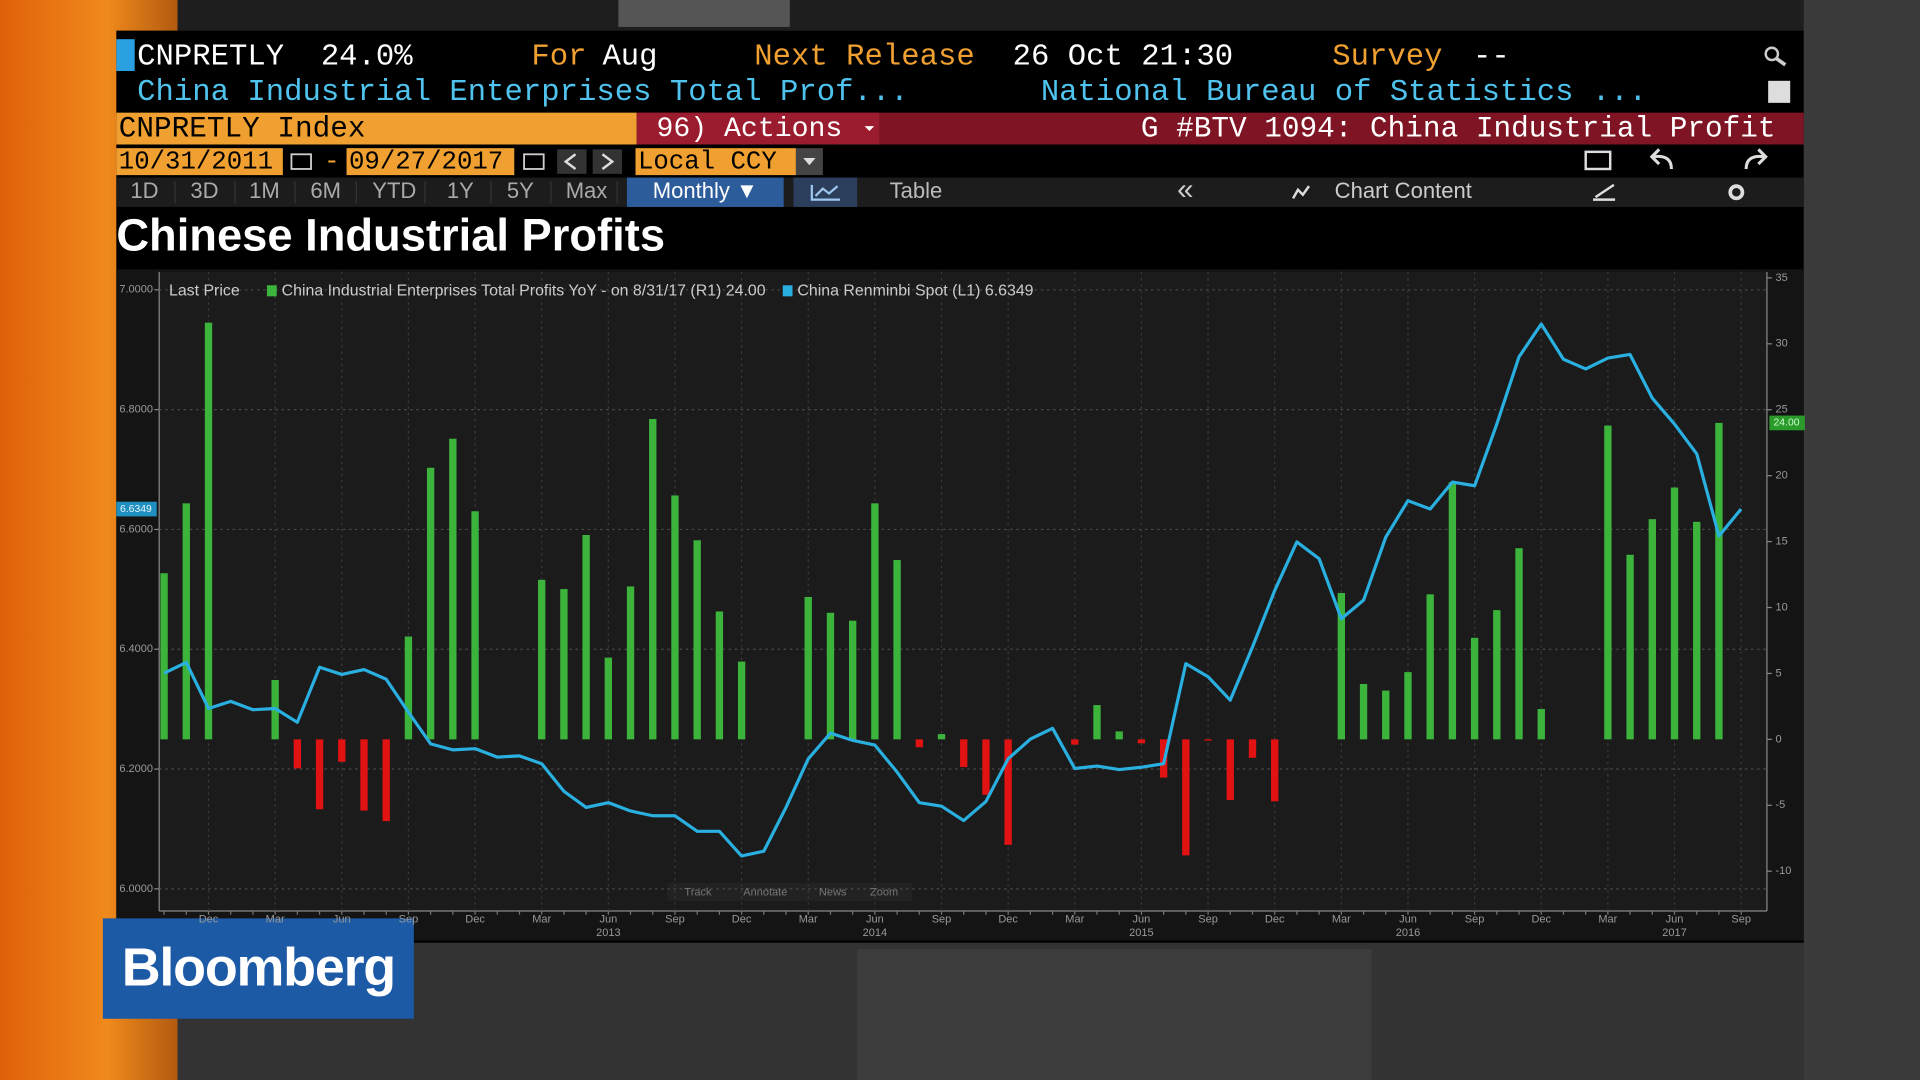 This screenshot has height=1080, width=1920. I want to click on y2-tick-label: 5, so click(1779, 673).